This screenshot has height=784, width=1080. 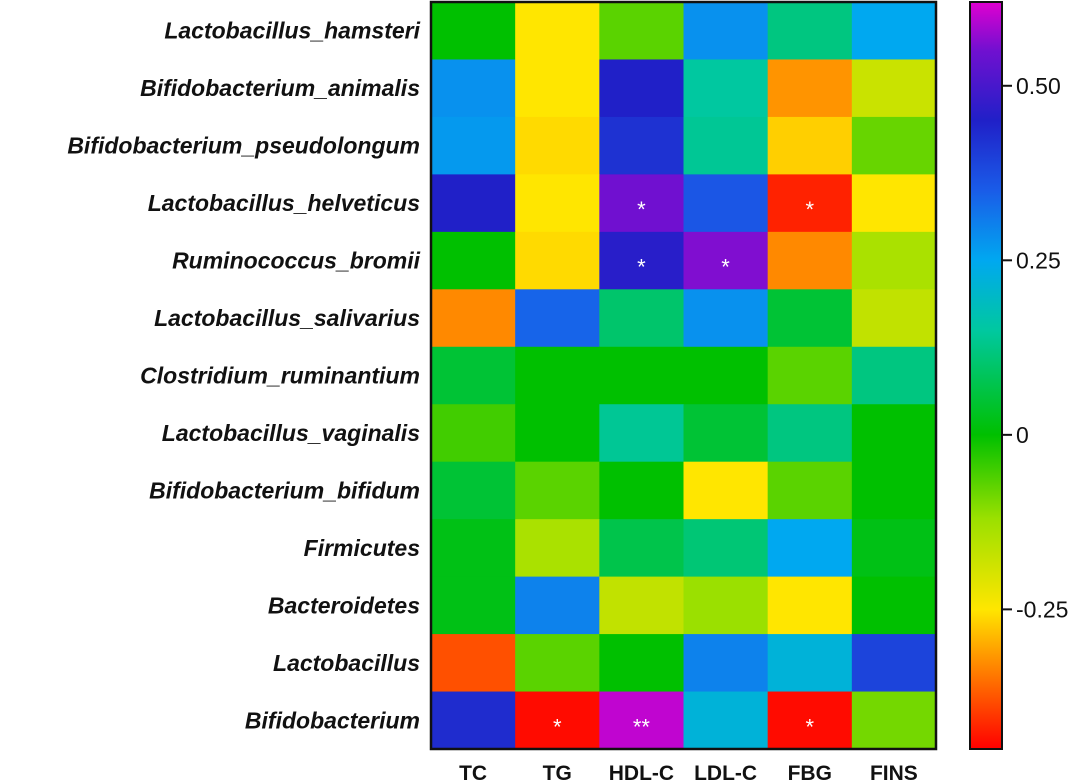 I want to click on row-label: Bacteroidetes, so click(x=344, y=605).